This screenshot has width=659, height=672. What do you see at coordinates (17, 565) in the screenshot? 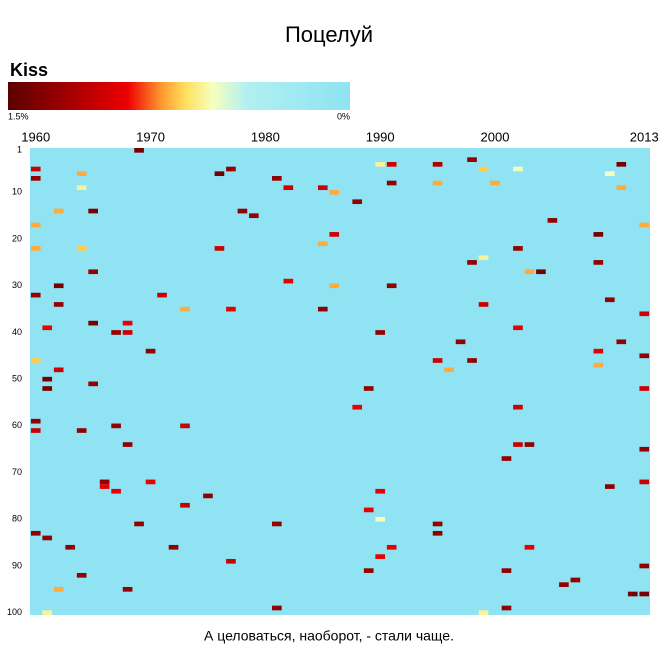
I see `y-tick-label: 90` at bounding box center [17, 565].